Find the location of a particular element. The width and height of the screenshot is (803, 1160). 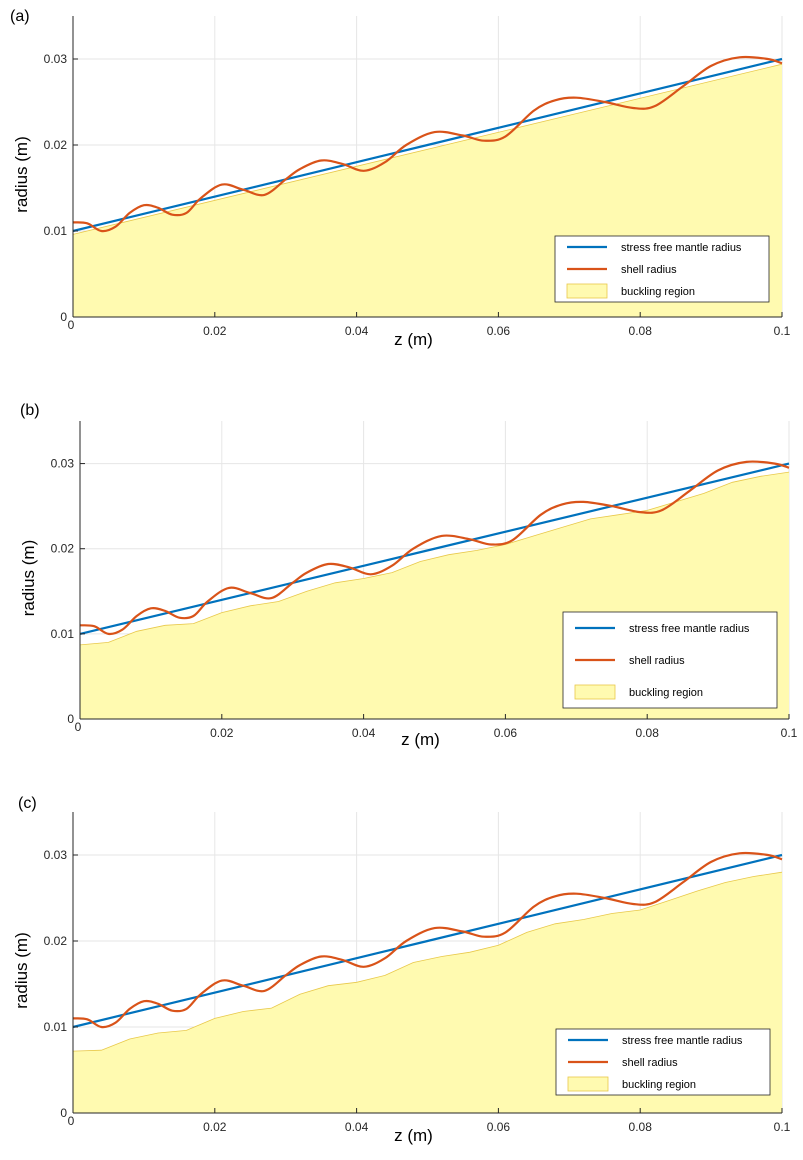

panel-label: (a) is located at coordinates (20, 16).